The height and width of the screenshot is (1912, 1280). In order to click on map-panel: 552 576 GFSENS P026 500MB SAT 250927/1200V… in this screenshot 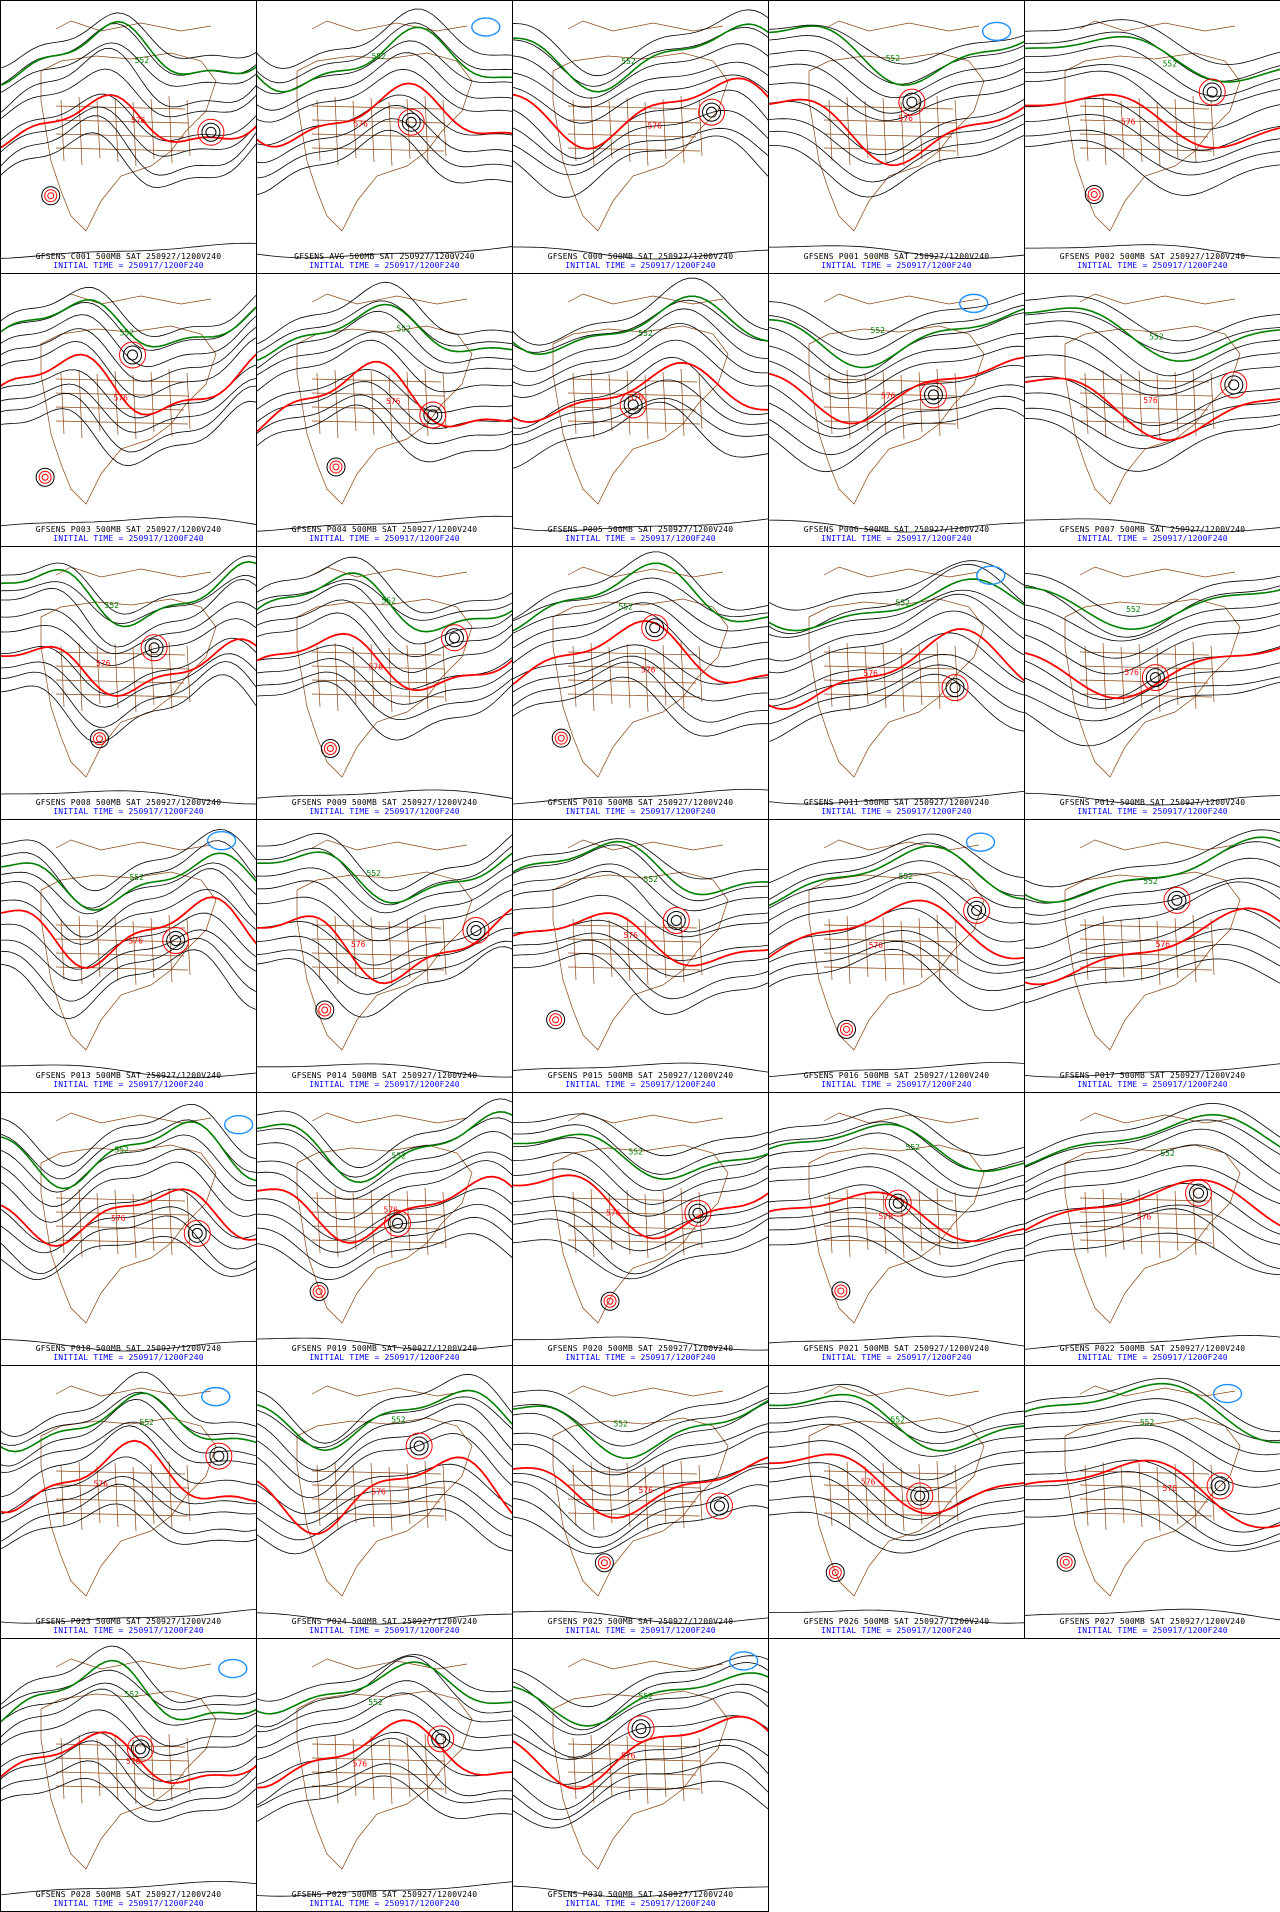, I will do `click(896, 1502)`.